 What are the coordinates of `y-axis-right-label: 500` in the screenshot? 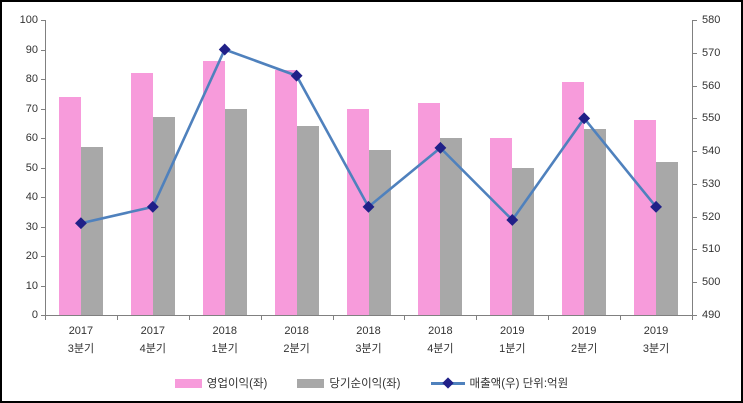 It's located at (711, 282).